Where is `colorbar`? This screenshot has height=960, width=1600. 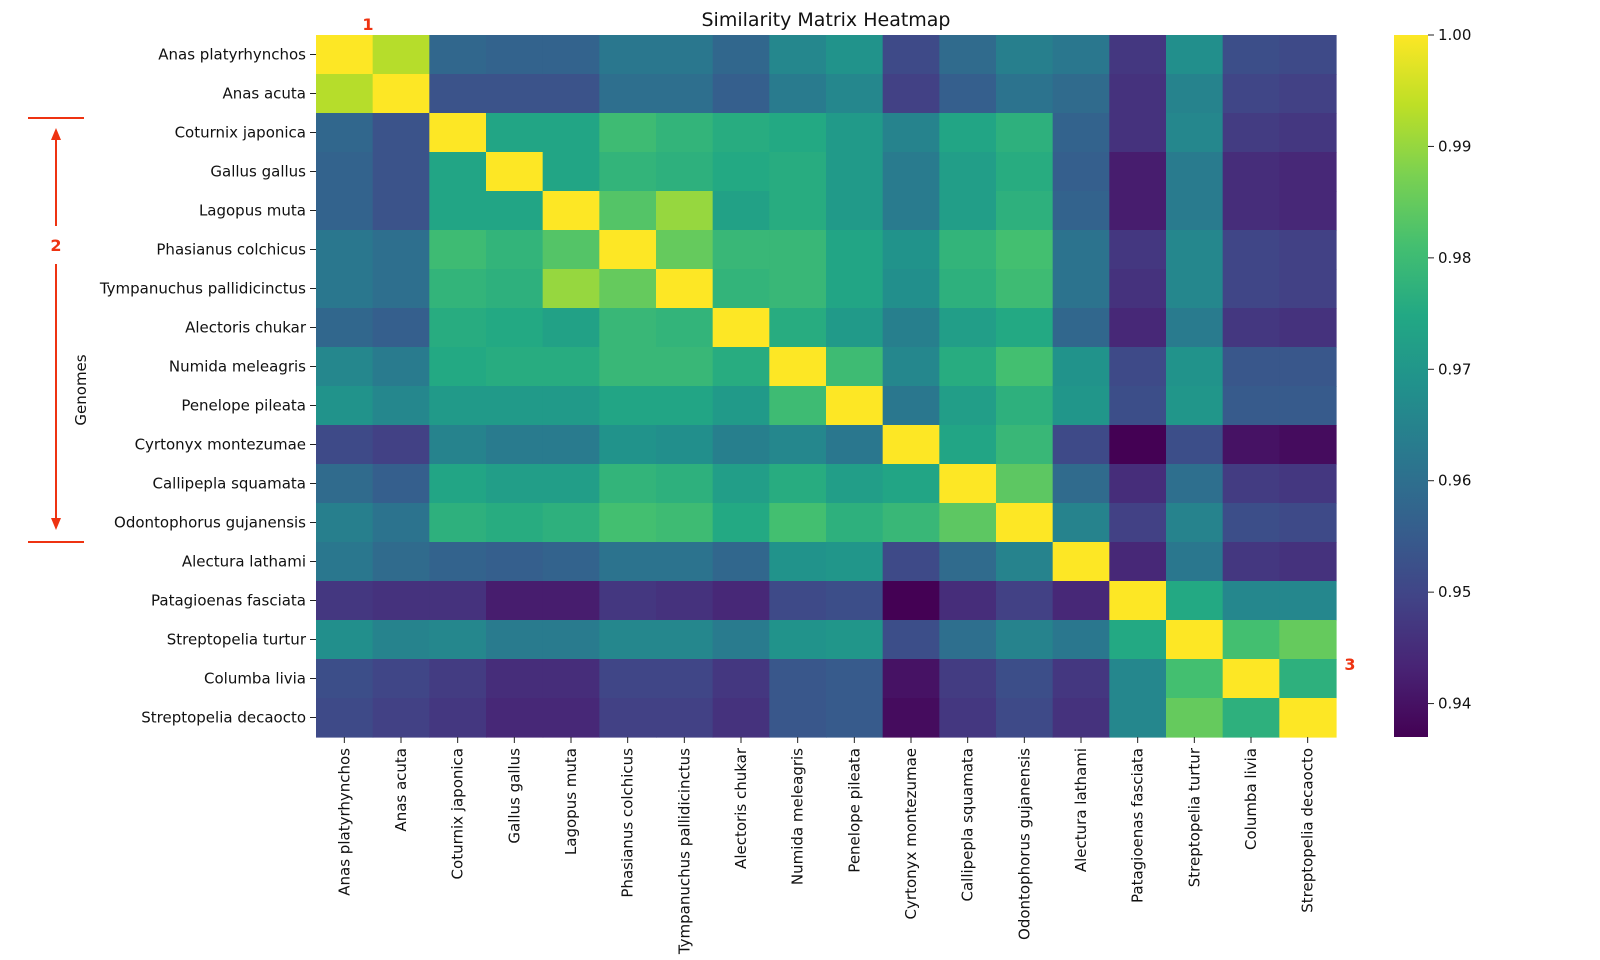 colorbar is located at coordinates (1411, 386).